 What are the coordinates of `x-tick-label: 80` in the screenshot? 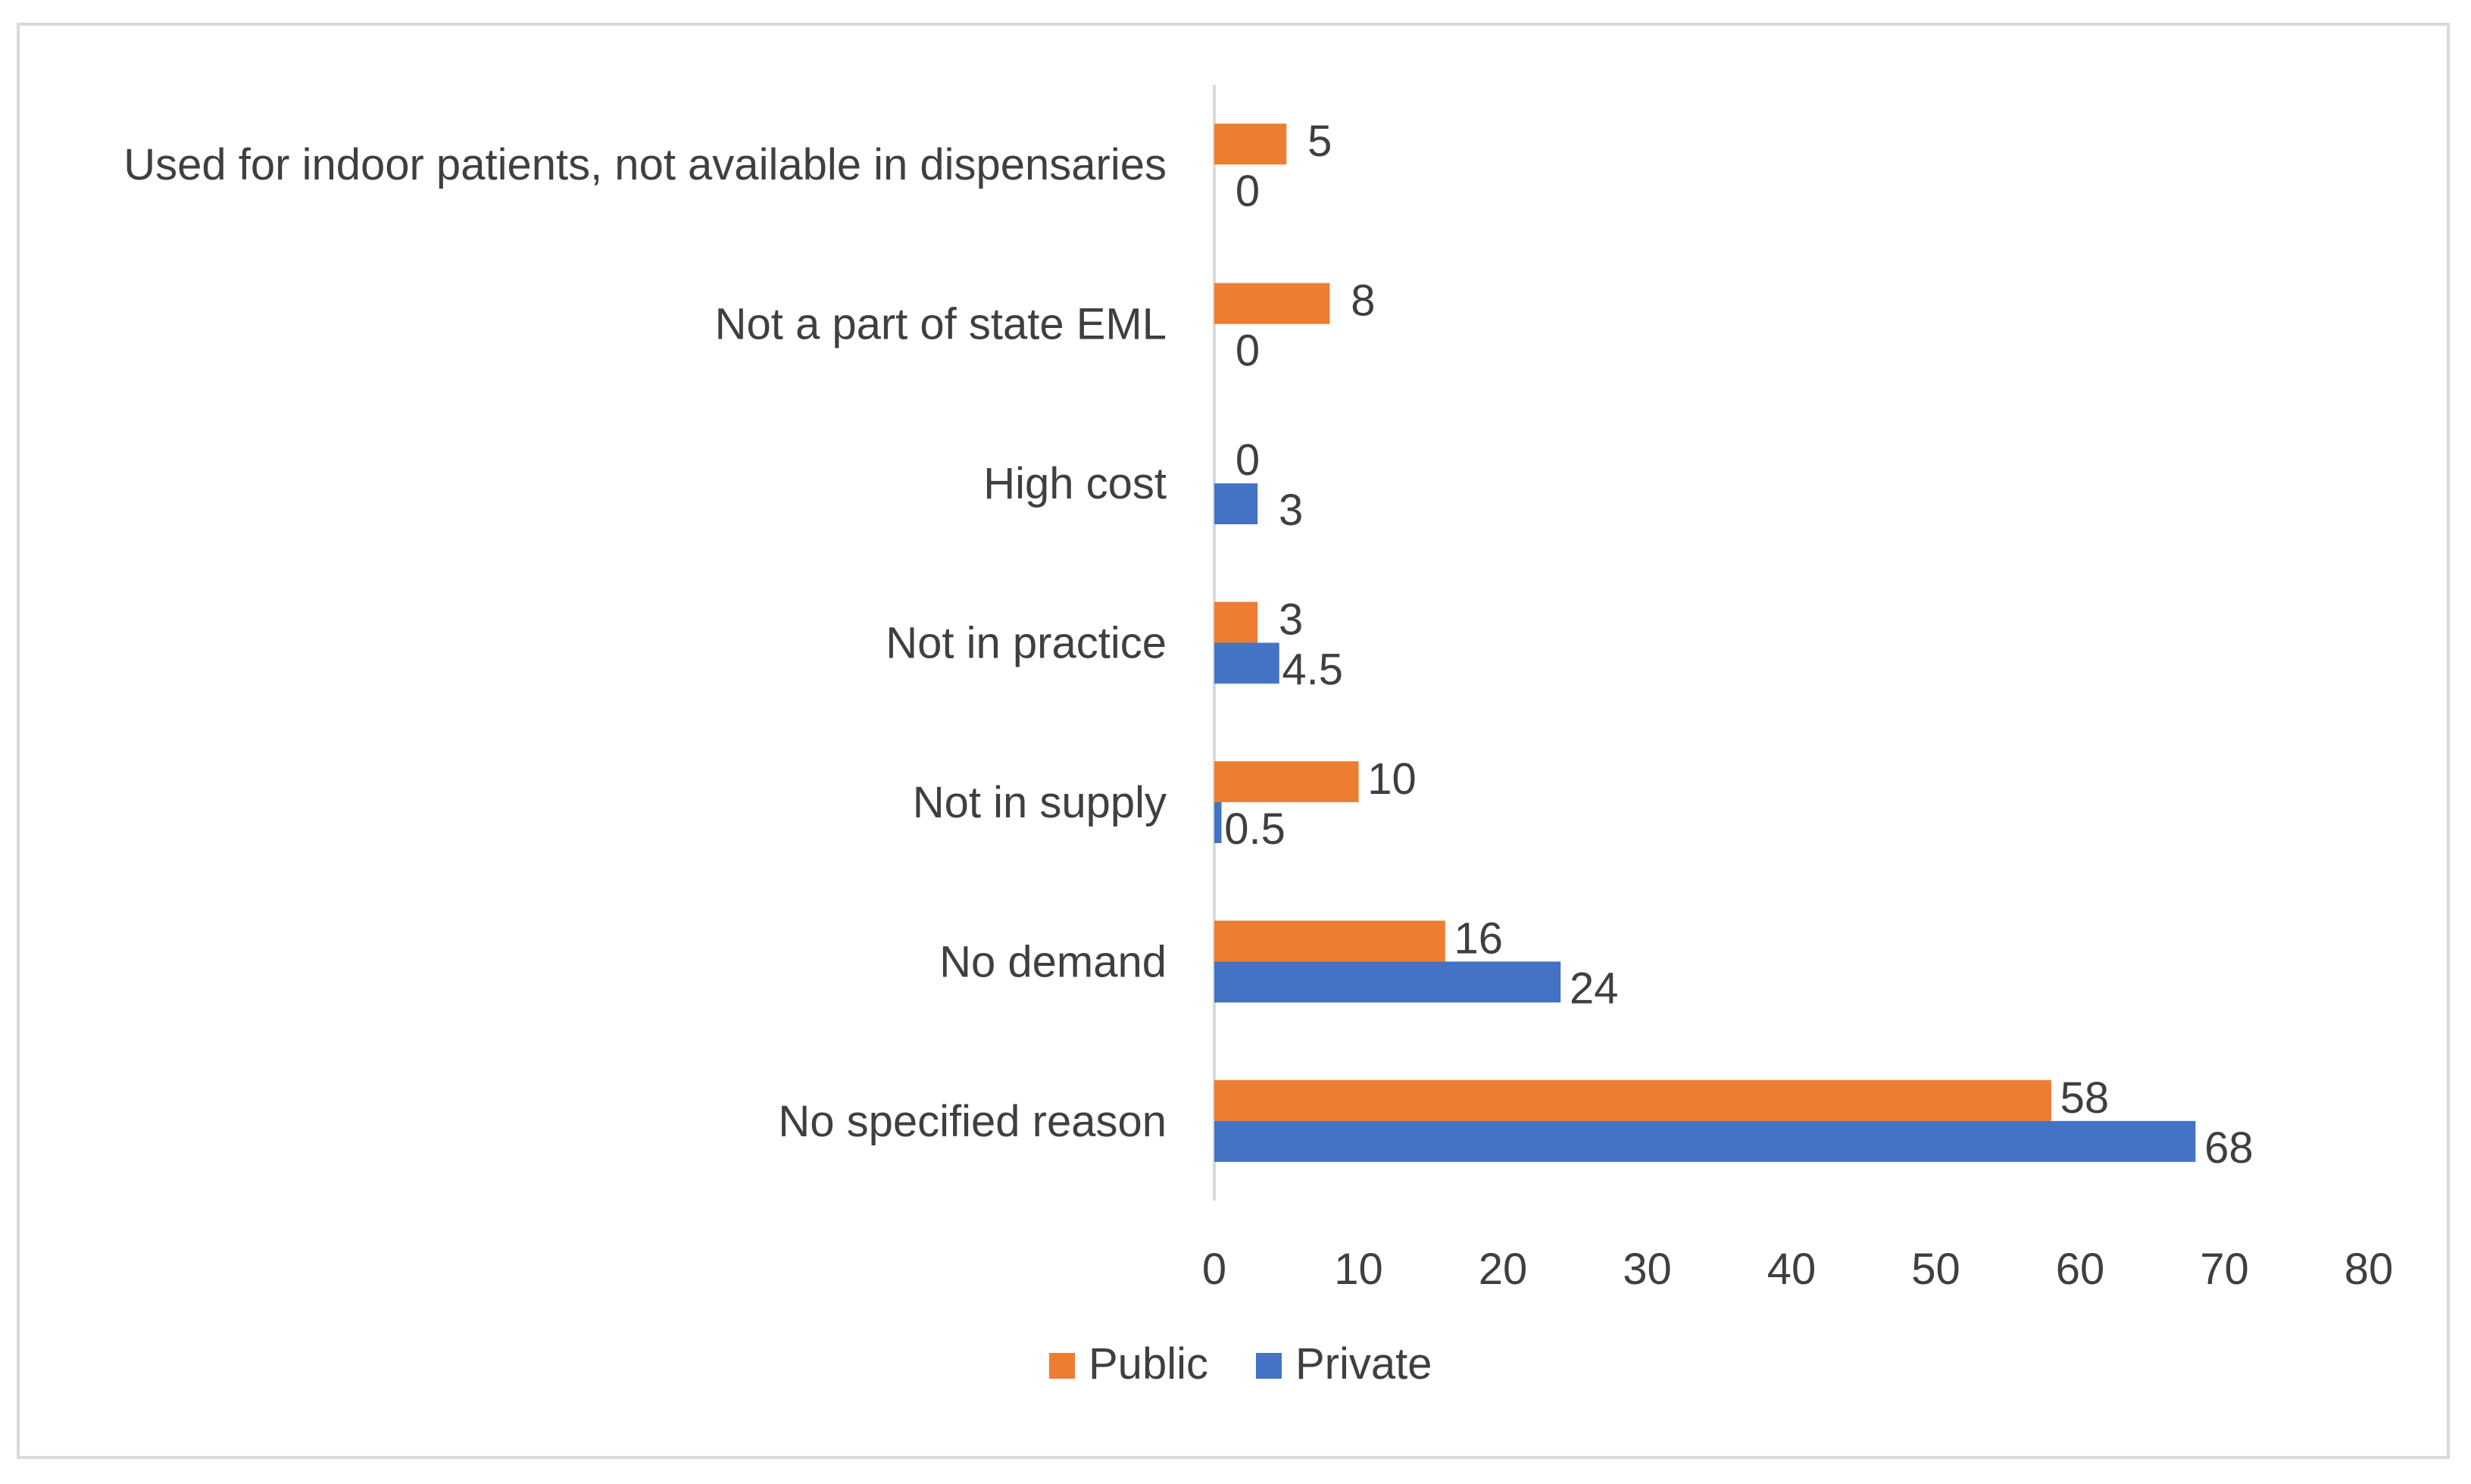 It's located at (2369, 1269).